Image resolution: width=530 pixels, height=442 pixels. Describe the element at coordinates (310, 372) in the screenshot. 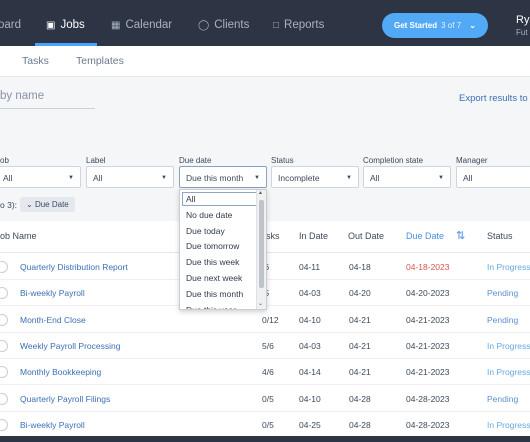

I see `in-date: 04-14` at that location.